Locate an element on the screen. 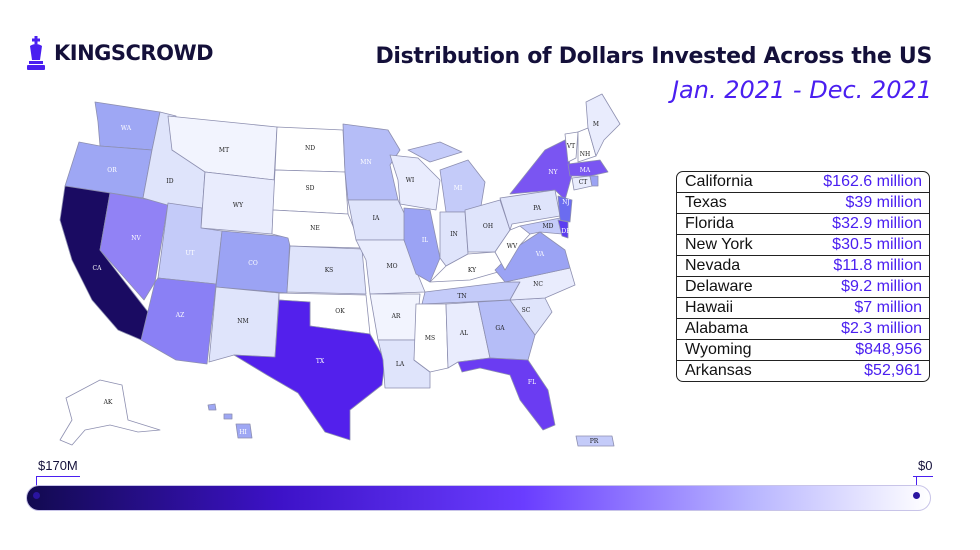  label-mn: MN is located at coordinates (365, 162).